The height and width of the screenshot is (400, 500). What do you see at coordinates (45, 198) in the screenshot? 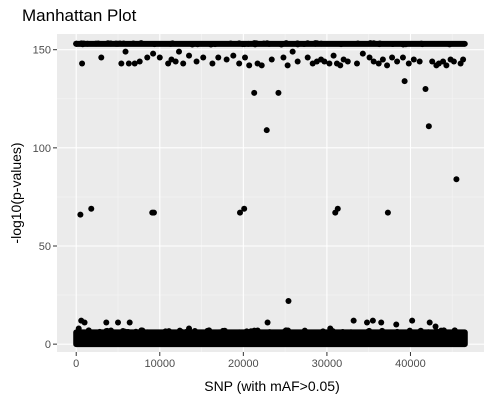
I see `y-axis: 050100150` at bounding box center [45, 198].